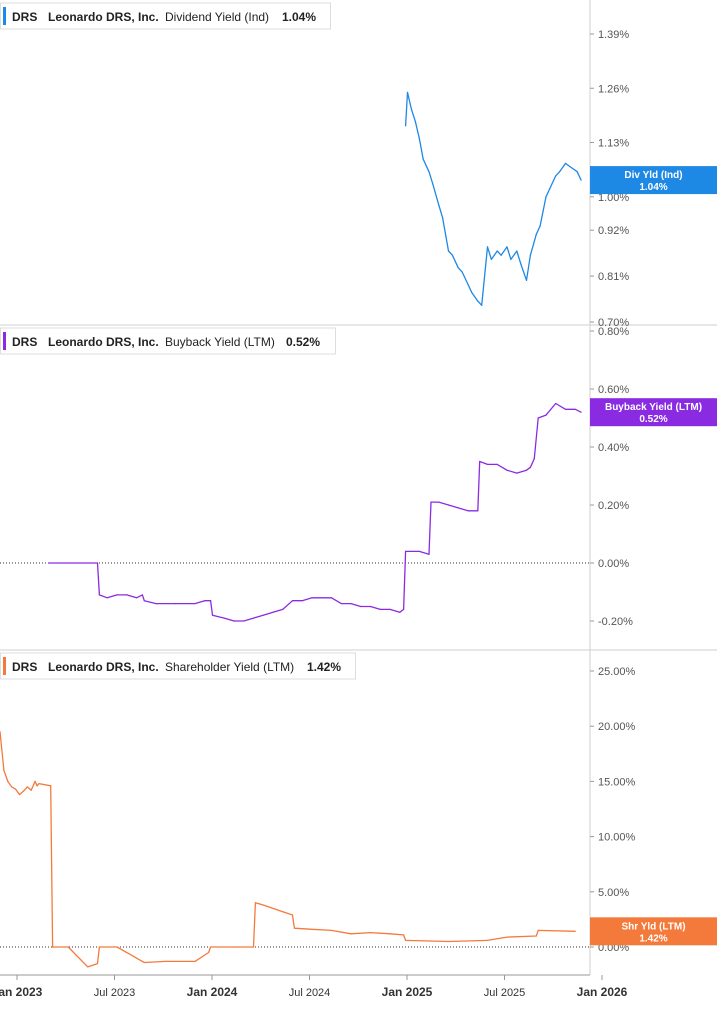 This screenshot has width=717, height=1010. Describe the element at coordinates (613, 564) in the screenshot. I see `y-tick-label: 0.00%` at that location.